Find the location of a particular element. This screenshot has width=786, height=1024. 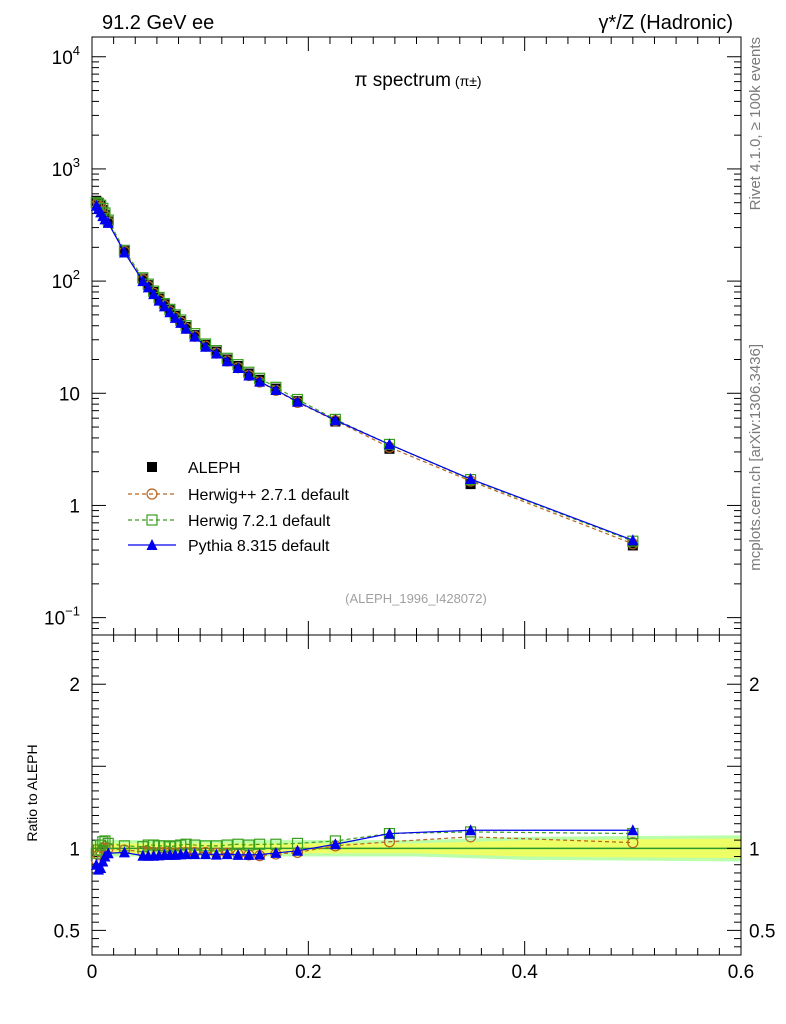

legend-label: Herwig++ 2.7.1 default is located at coordinates (269, 495).